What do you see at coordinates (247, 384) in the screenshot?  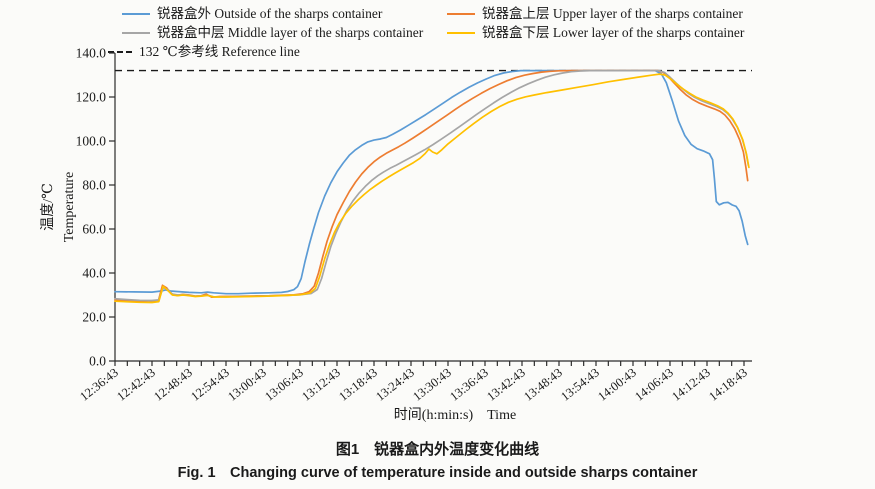 I see `x-tick-label: 13:00:43` at bounding box center [247, 384].